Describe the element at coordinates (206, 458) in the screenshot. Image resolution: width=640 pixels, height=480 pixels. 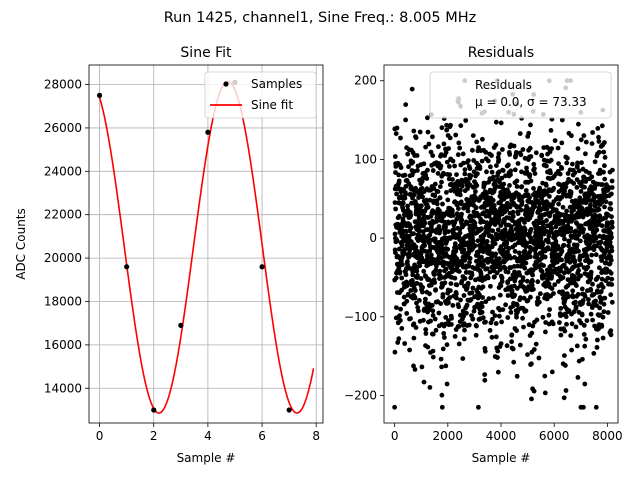
I see `sine-fit-xlabel: Sample #` at that location.